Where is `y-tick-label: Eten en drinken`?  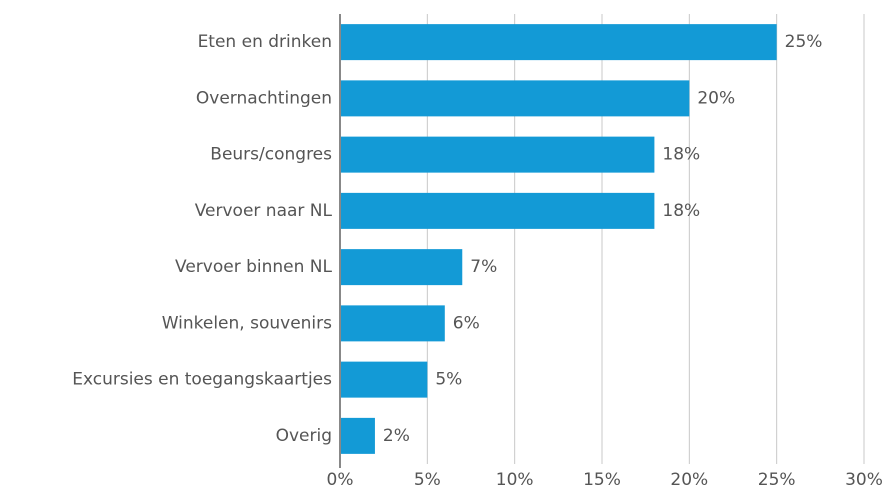
y-tick-label: Eten en drinken is located at coordinates (265, 42).